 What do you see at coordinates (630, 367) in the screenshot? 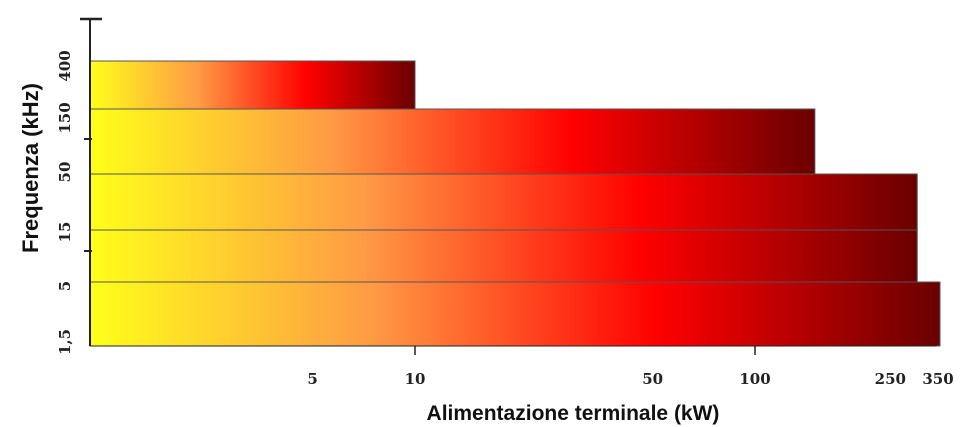
I see `x-ticks-group: 5 10 50 100 250 350` at bounding box center [630, 367].